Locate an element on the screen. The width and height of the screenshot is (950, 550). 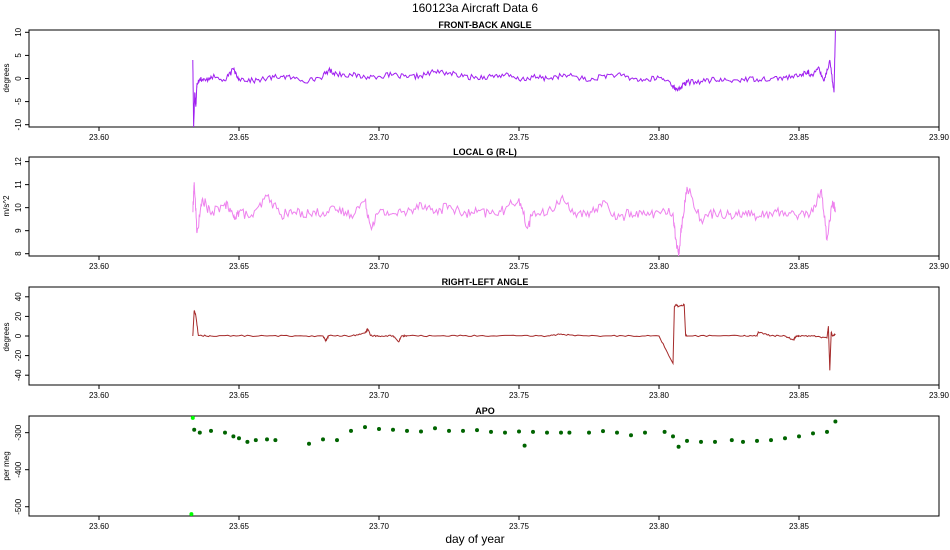
y-tick-label: -500 is located at coordinates (18, 506).